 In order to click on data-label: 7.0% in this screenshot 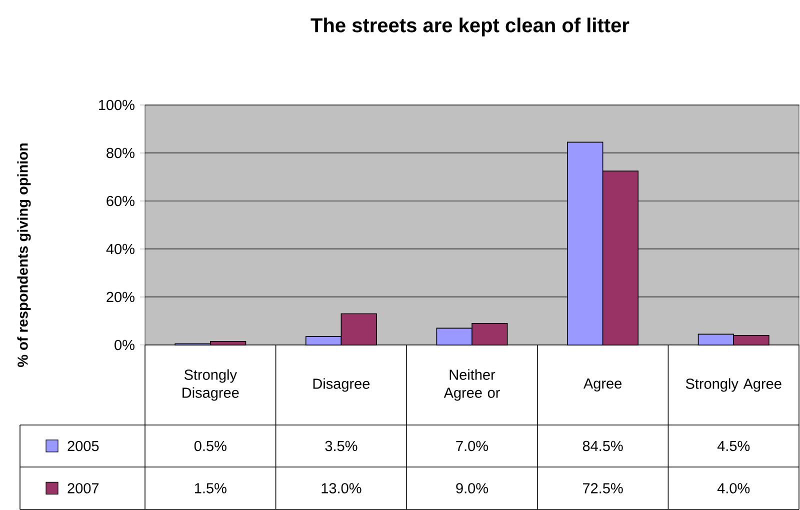, I will do `click(472, 446)`.